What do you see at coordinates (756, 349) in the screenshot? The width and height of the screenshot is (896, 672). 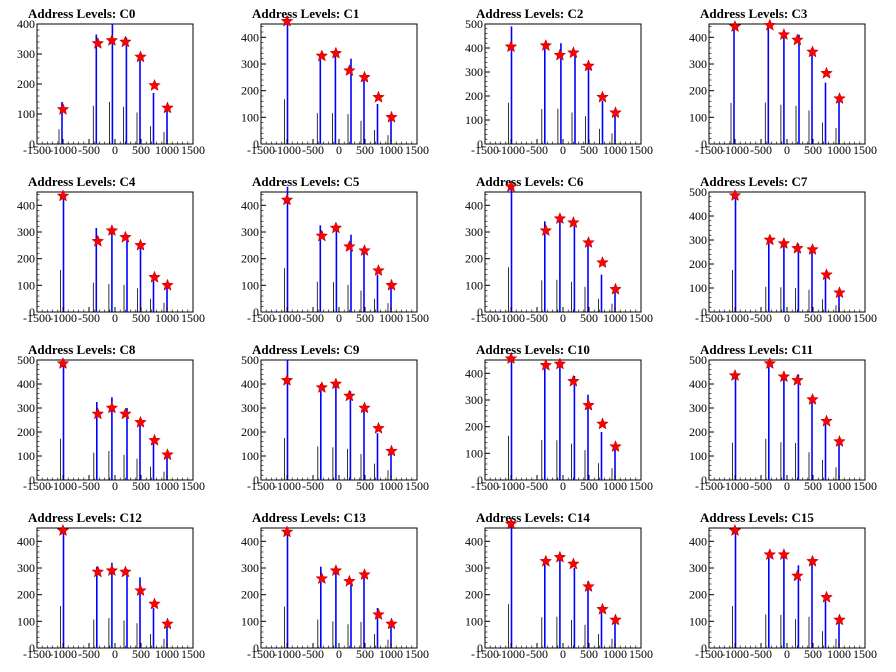 I see `chart-title: Address Levels: C11` at bounding box center [756, 349].